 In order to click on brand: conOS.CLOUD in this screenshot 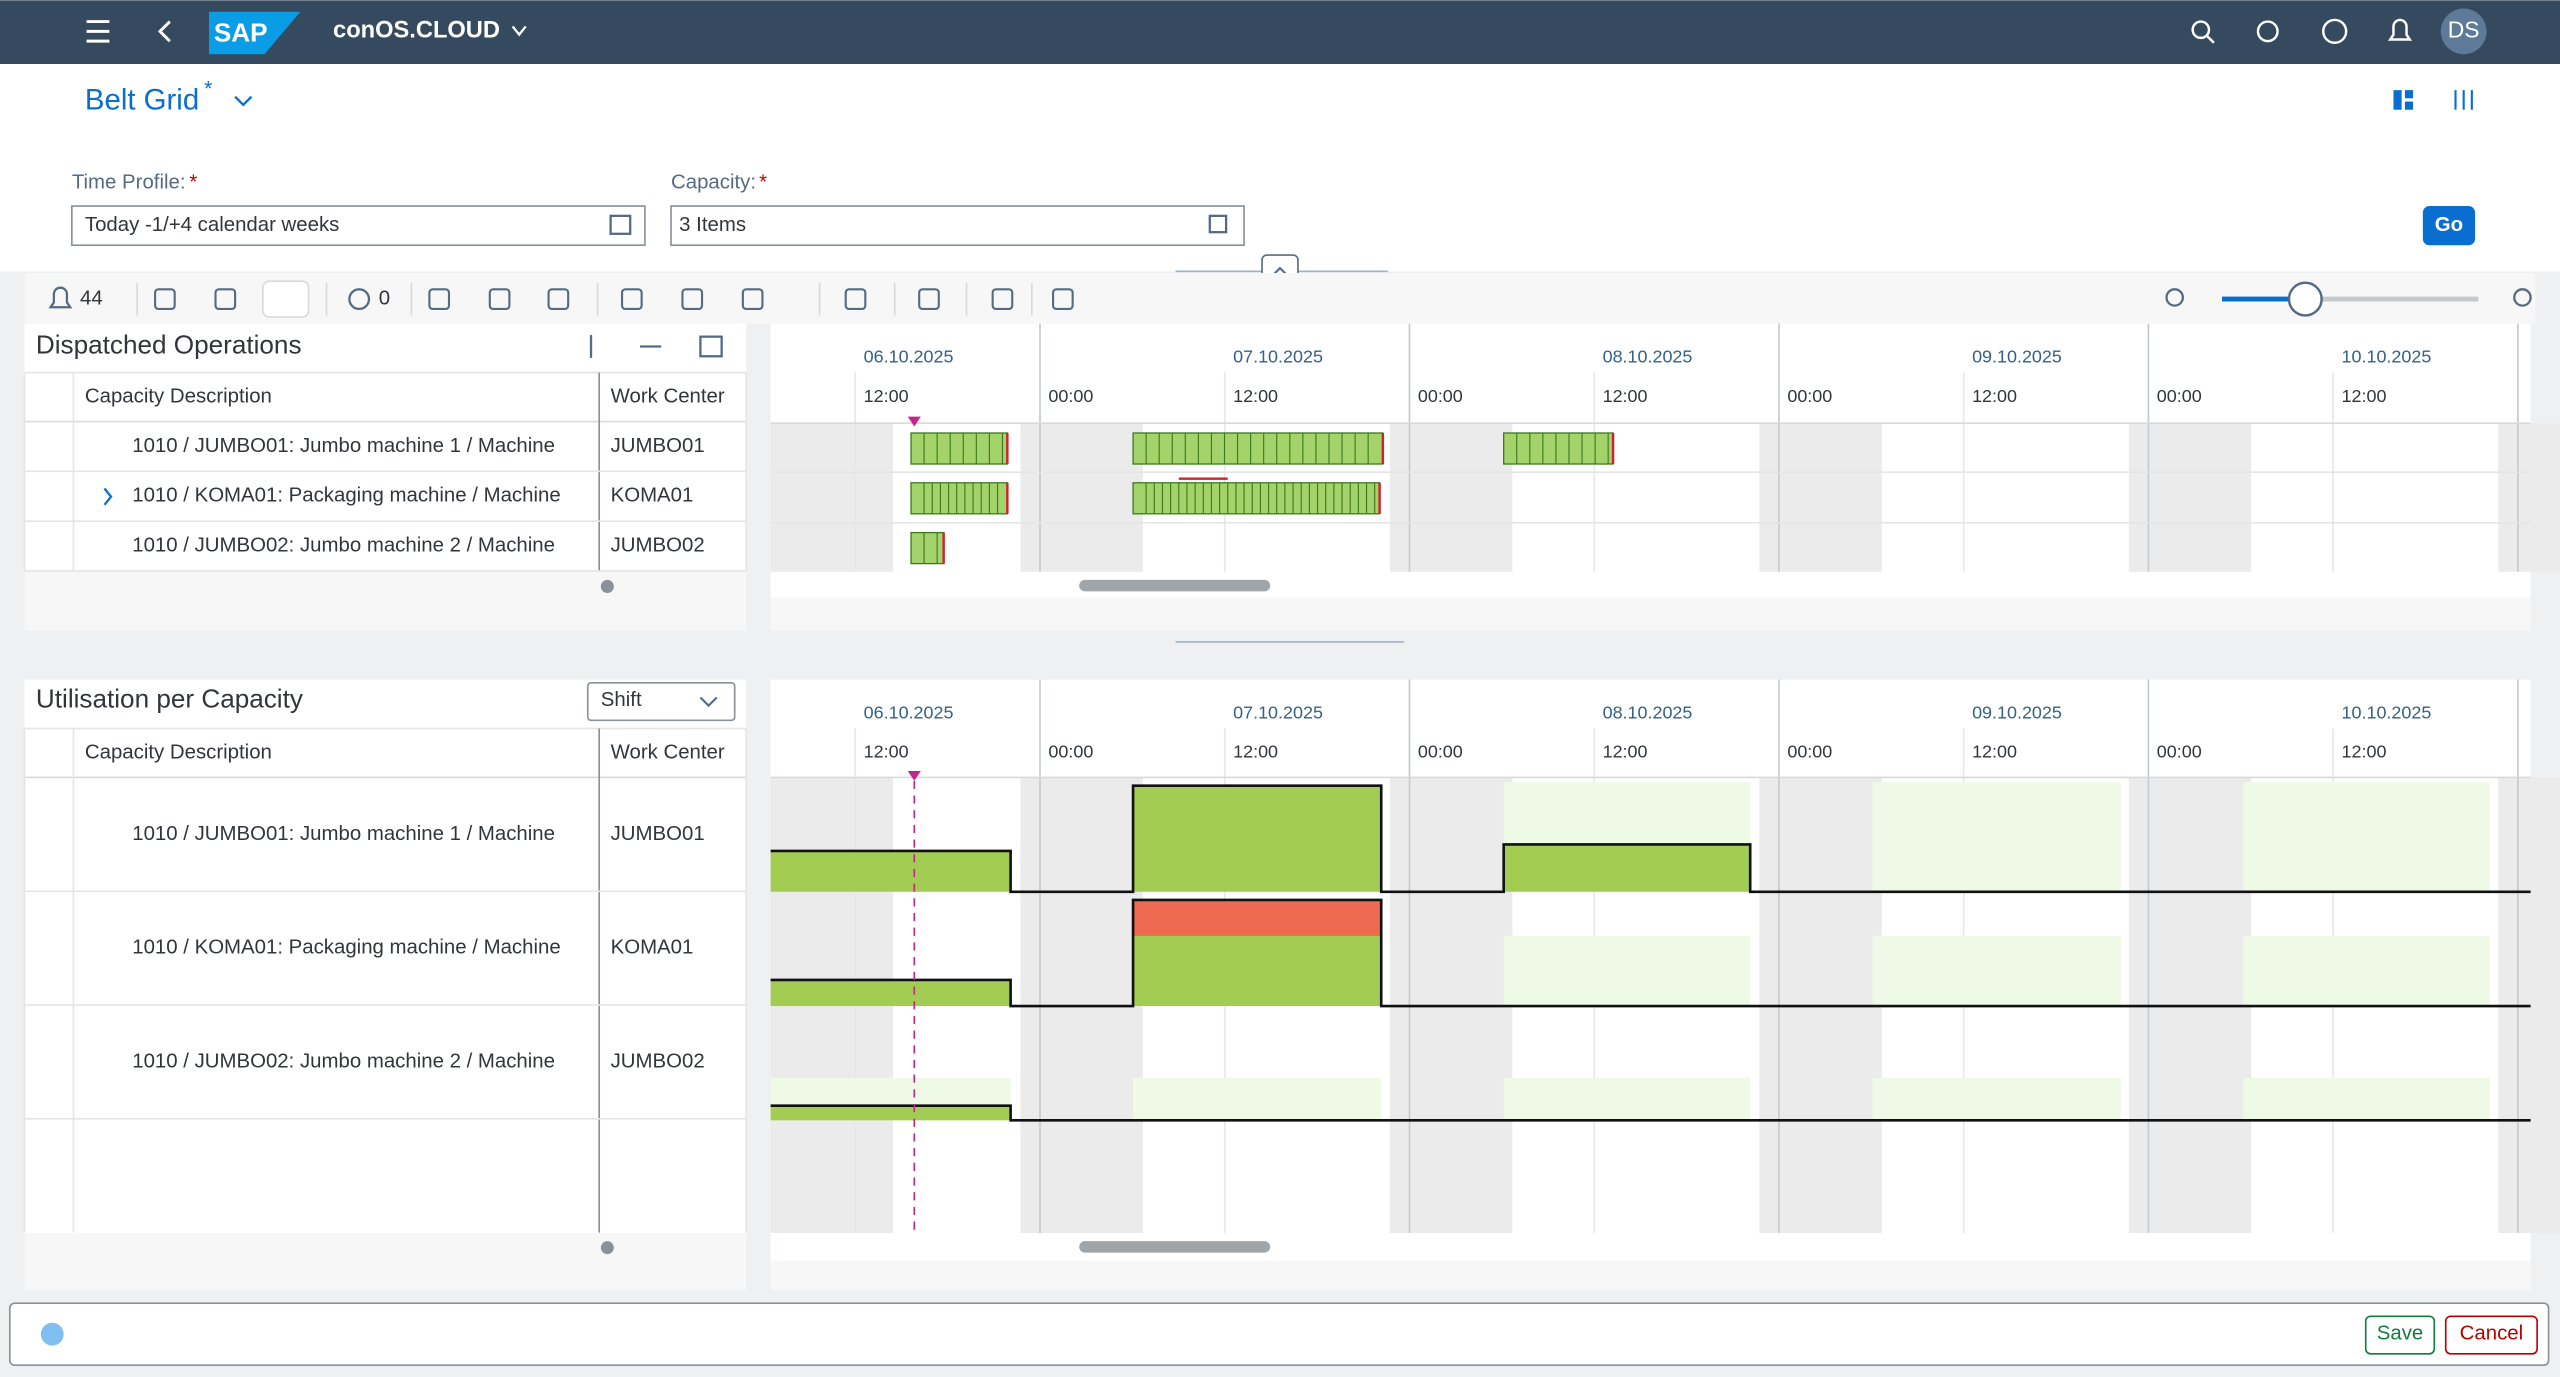, I will do `click(416, 31)`.